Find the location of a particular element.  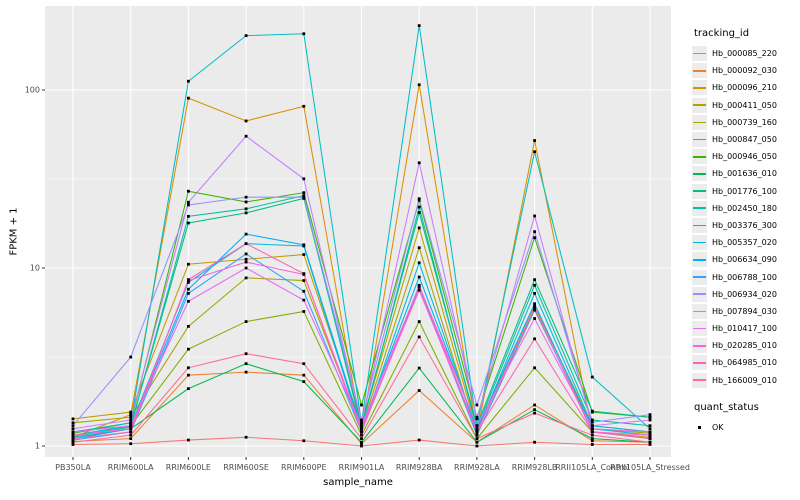

quant-legend-item-label: OK is located at coordinates (718, 428).